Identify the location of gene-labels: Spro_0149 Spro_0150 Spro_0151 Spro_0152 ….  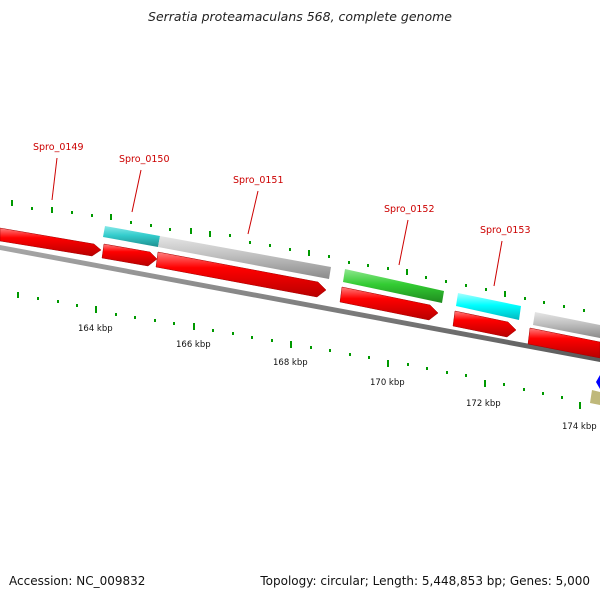
(282, 189).